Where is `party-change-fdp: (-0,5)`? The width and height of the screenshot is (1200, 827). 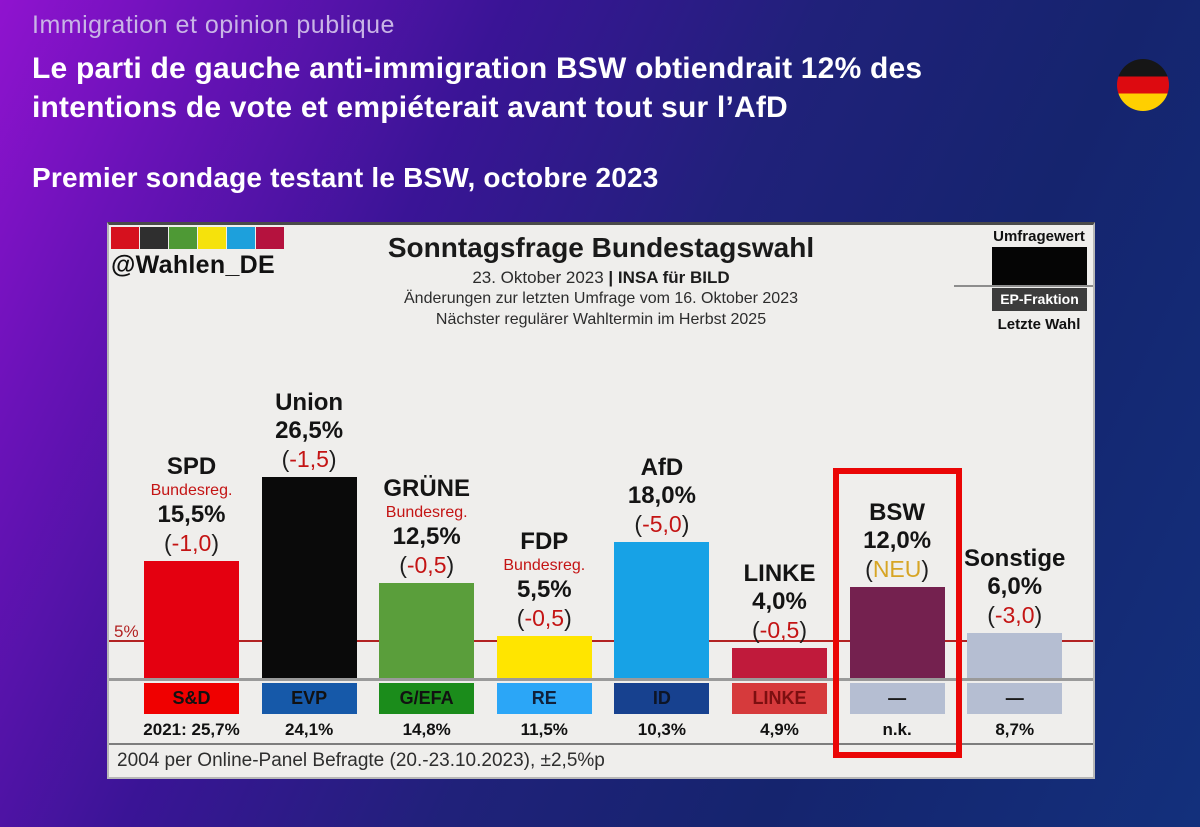
party-change-fdp: (-0,5) is located at coordinates (544, 618).